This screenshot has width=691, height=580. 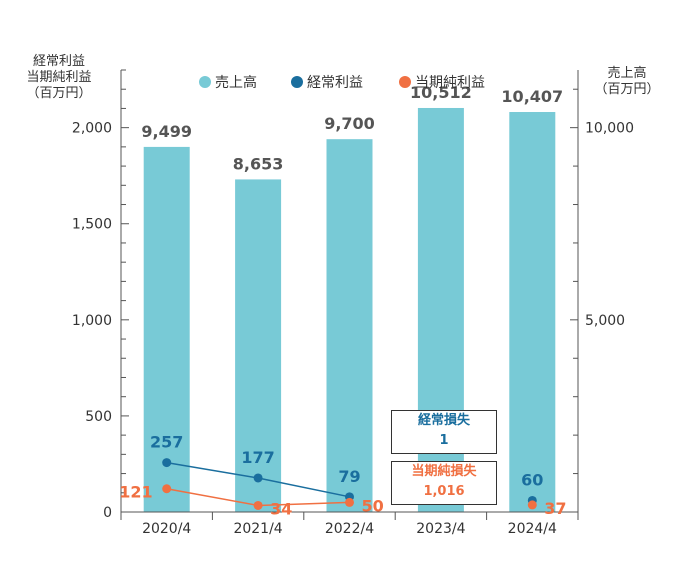 What do you see at coordinates (441, 92) in the screenshot?
I see `bar-value-label: 10,512` at bounding box center [441, 92].